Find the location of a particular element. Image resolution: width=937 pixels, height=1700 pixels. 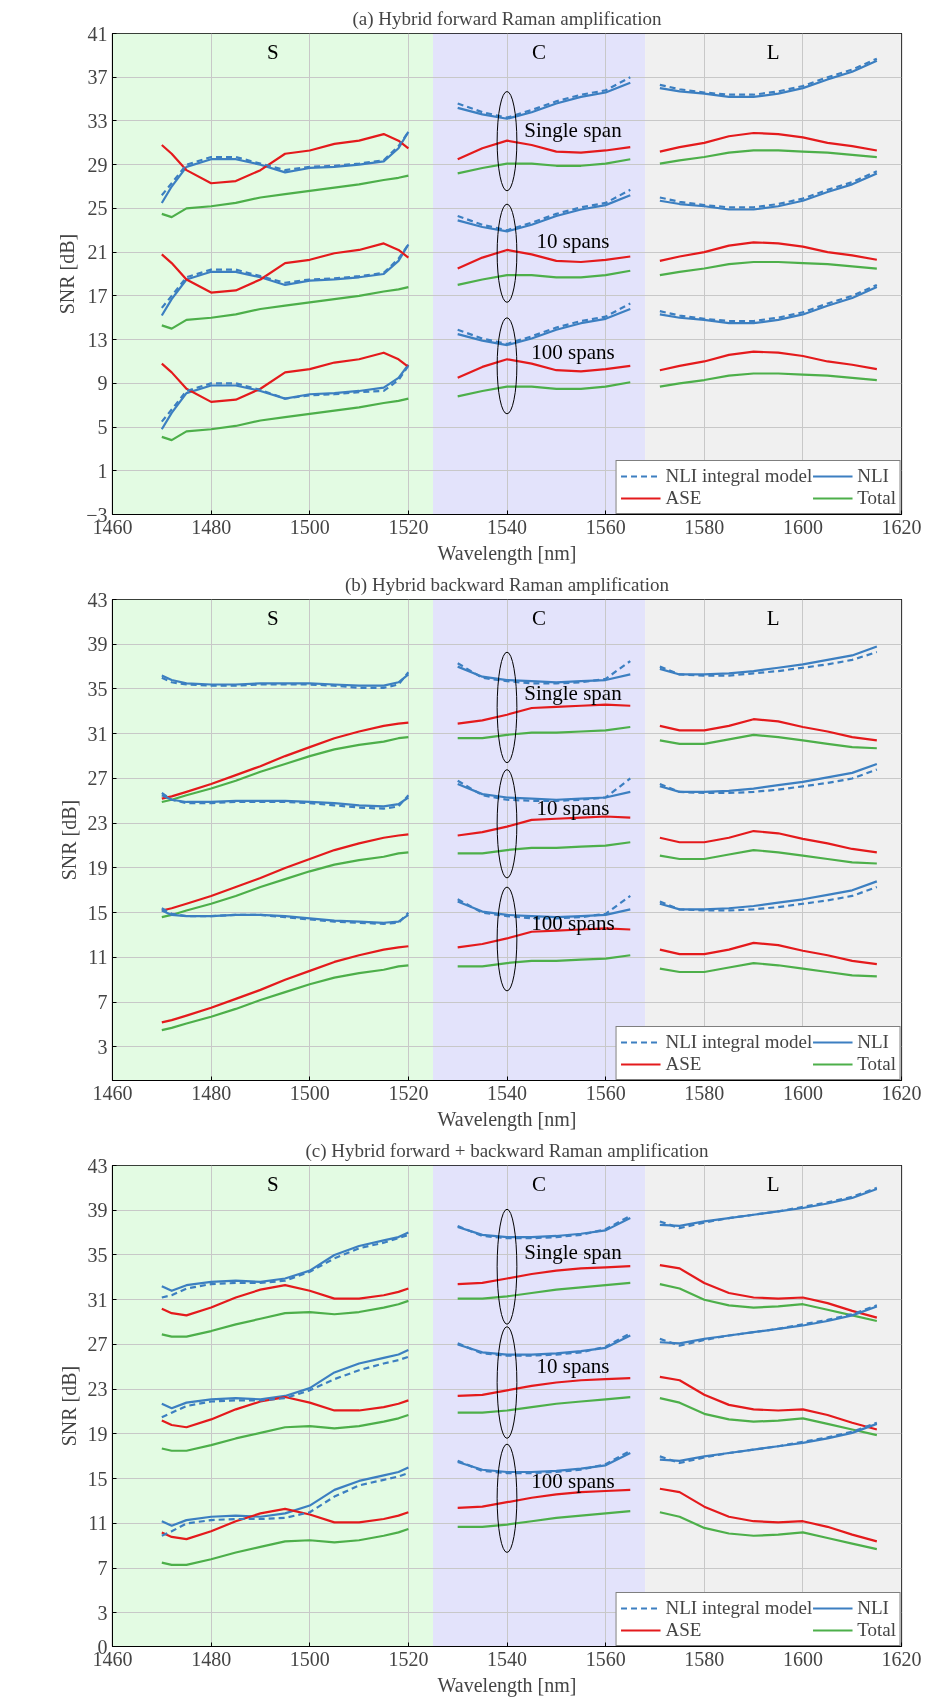

x-tick-label: 1460 is located at coordinates (112, 1092).